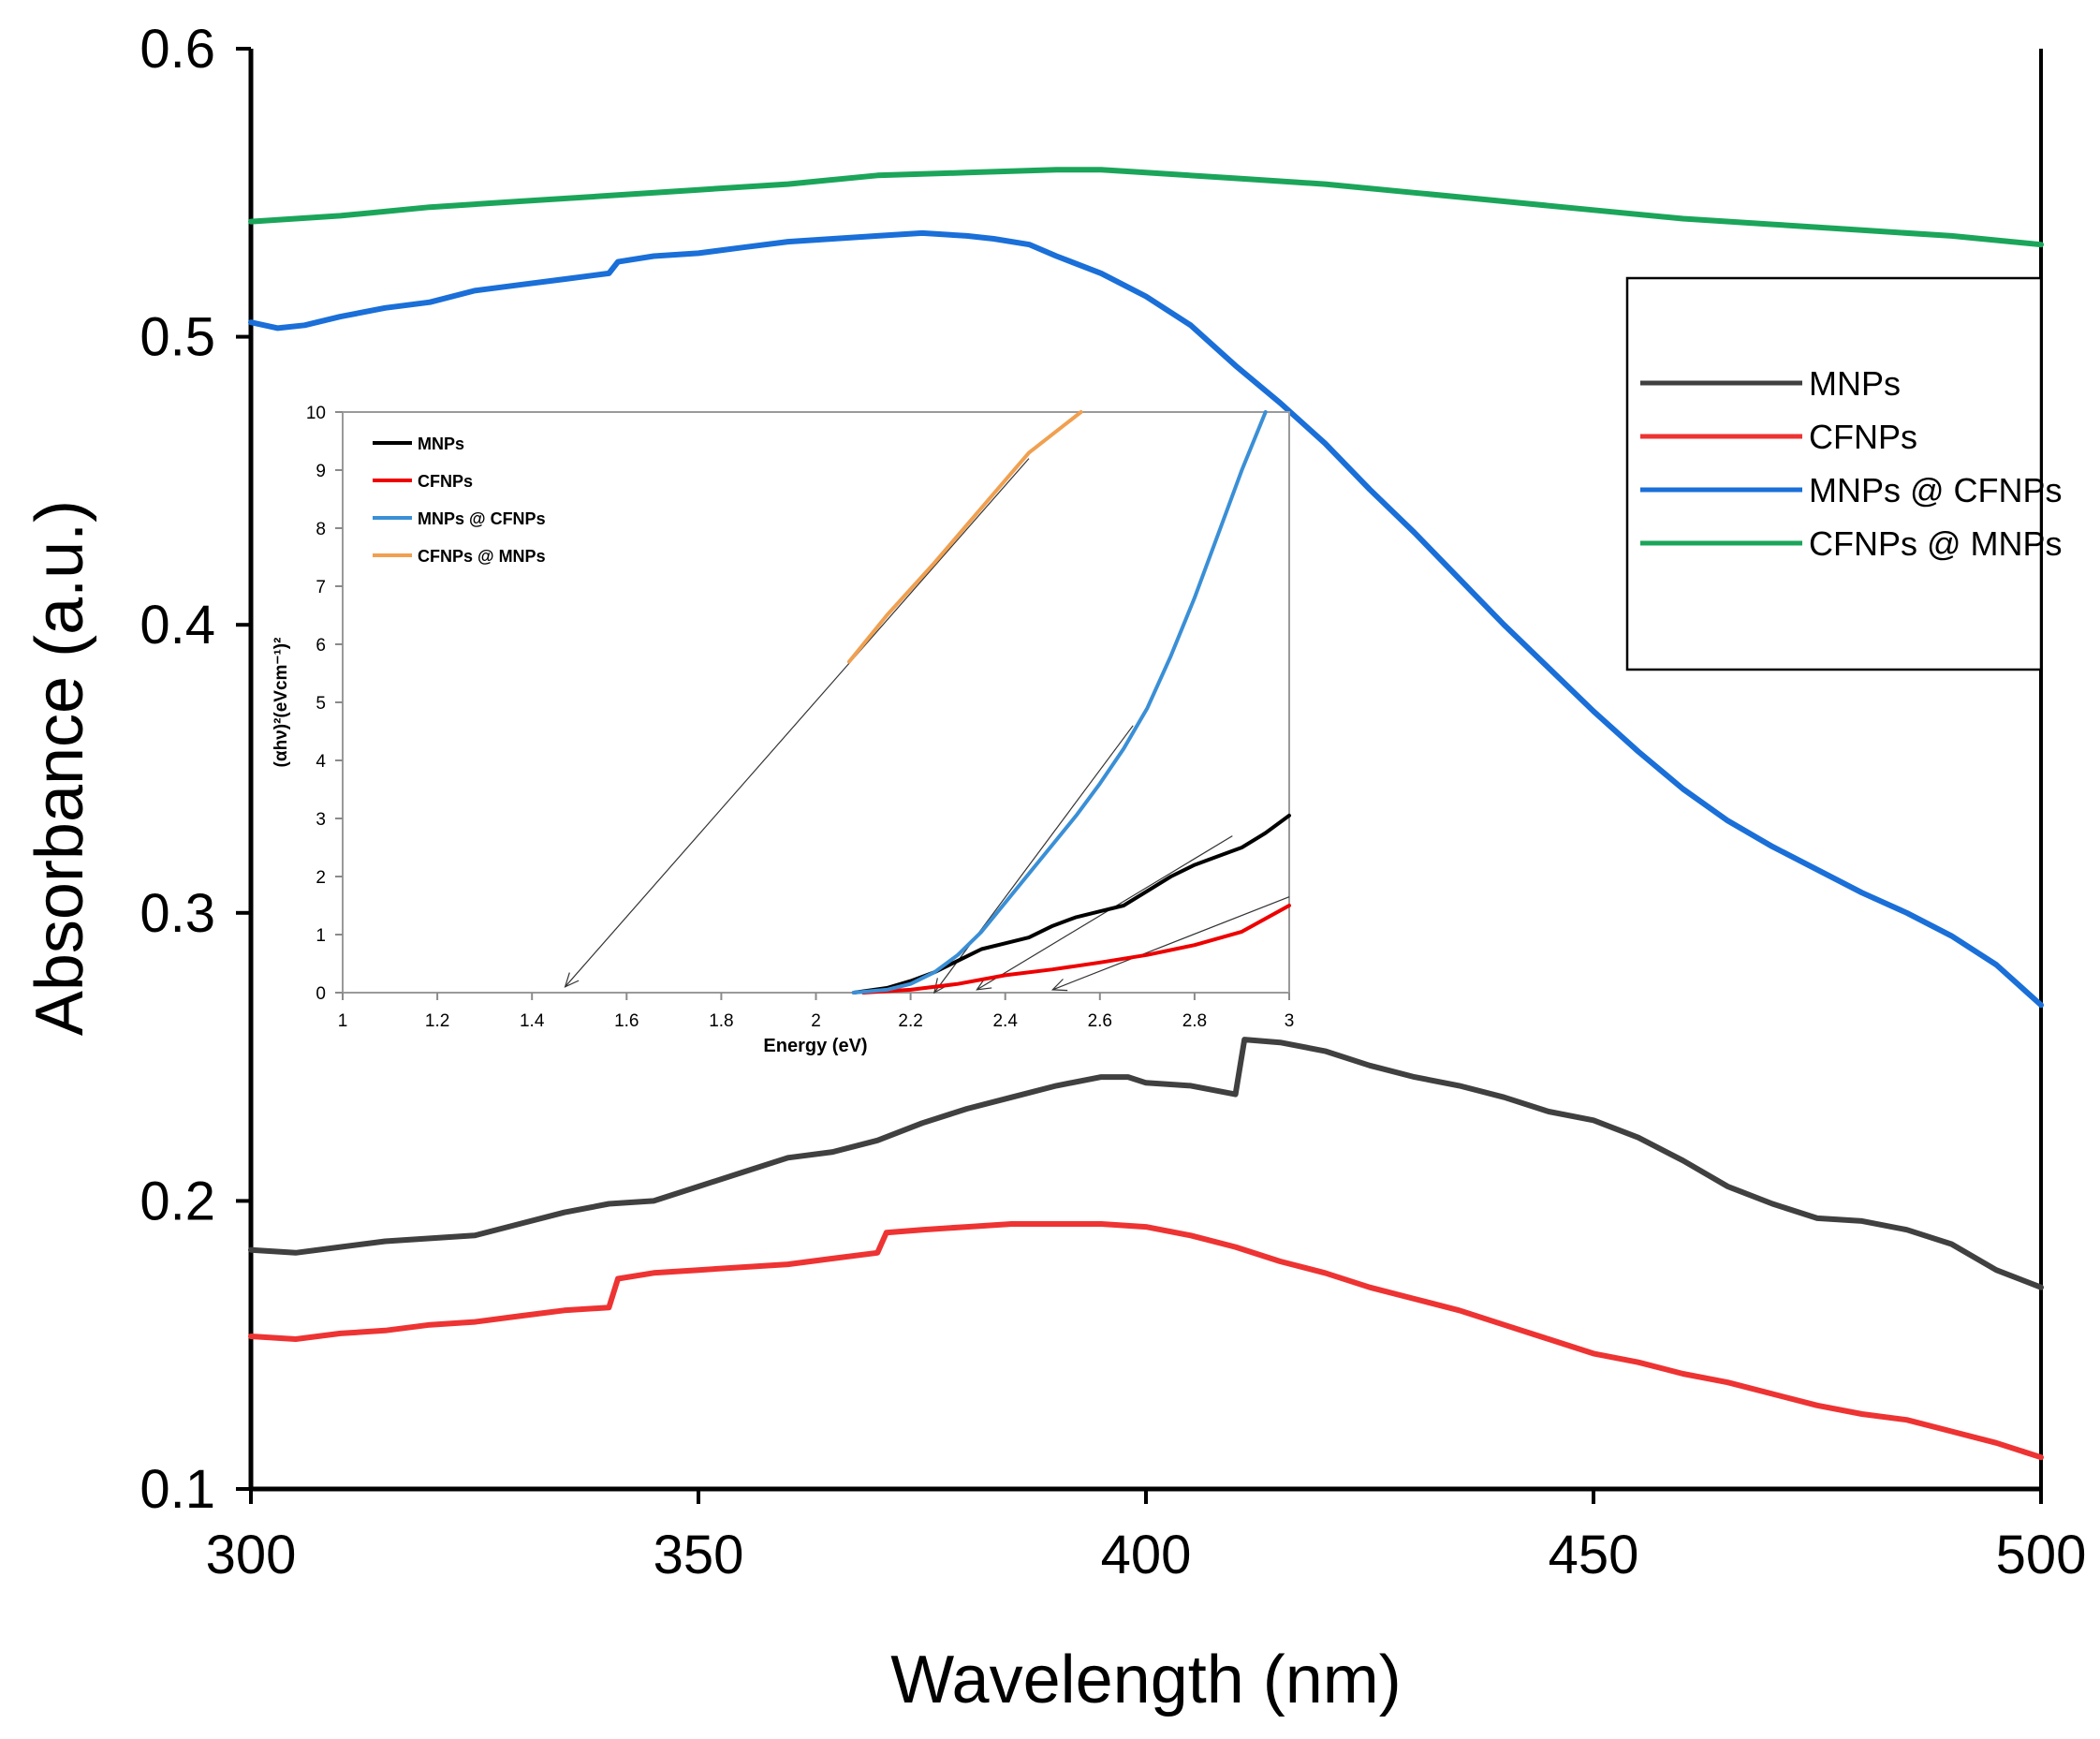  I want to click on main-y-tick-label: 0.4, so click(177, 625).